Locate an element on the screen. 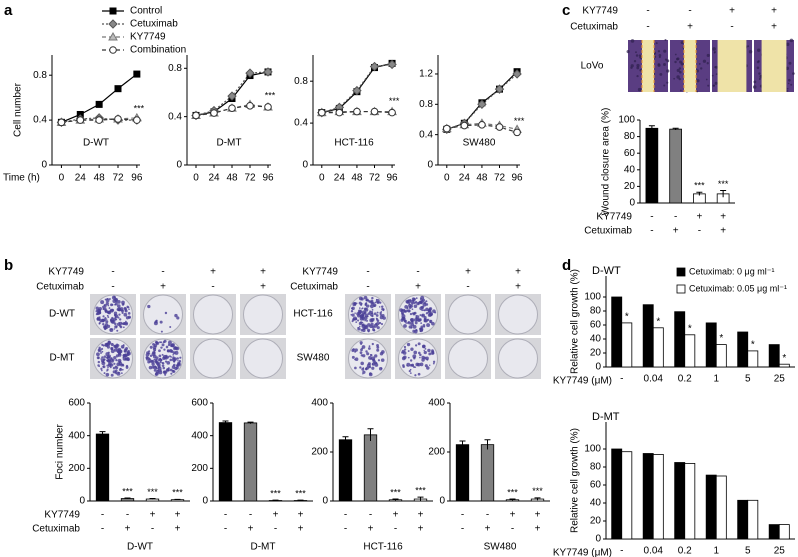  significance: * is located at coordinates (658, 321).